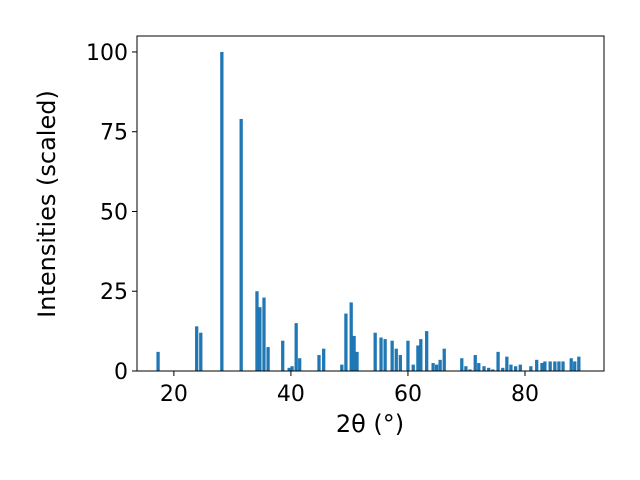 This screenshot has width=640, height=480. What do you see at coordinates (408, 394) in the screenshot?
I see `x-tick-label: 60` at bounding box center [408, 394].